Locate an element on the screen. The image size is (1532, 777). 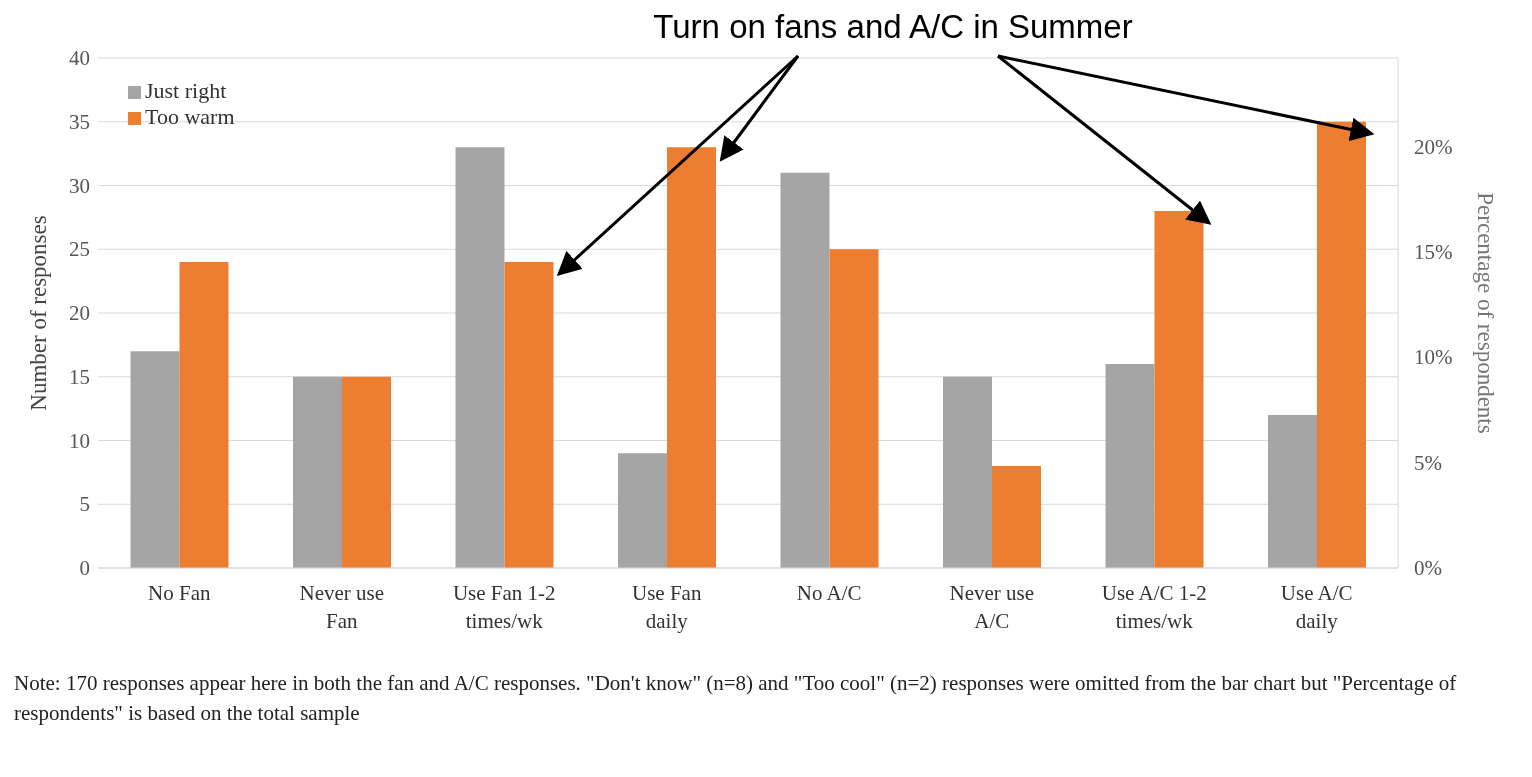
y-tick-label: 20 is located at coordinates (79, 313).